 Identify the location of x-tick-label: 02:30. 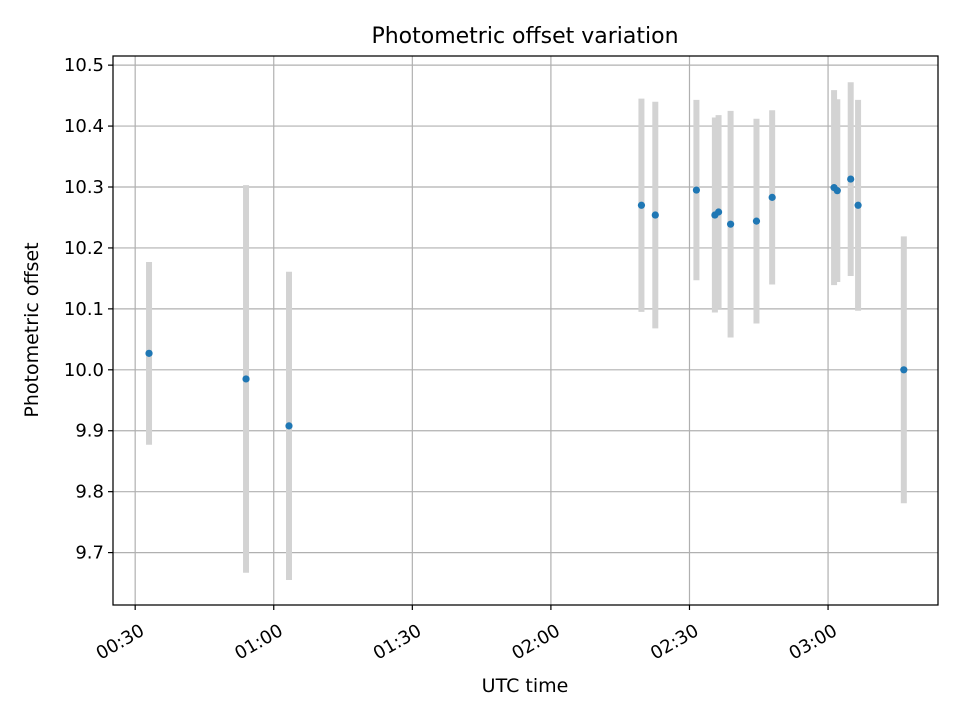
(674, 642).